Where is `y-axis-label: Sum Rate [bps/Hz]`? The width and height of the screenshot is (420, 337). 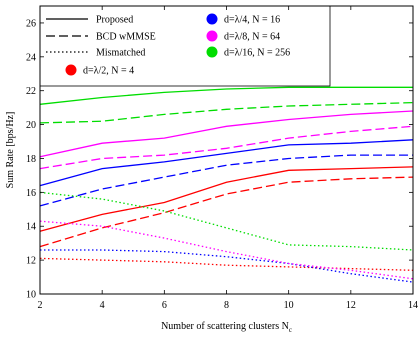 y-axis-label: Sum Rate [bps/Hz] is located at coordinates (10, 150).